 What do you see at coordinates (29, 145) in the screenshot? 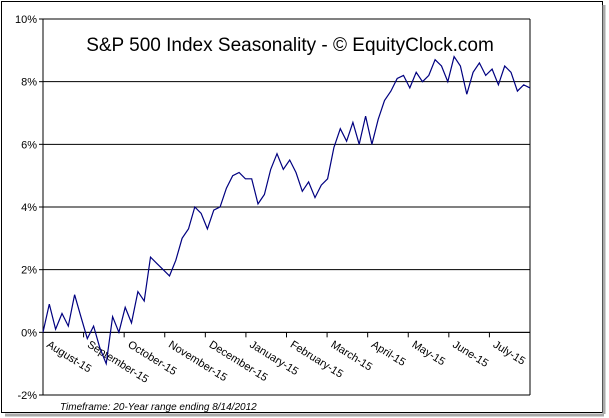
I see `y-tick-label: 6%` at bounding box center [29, 145].